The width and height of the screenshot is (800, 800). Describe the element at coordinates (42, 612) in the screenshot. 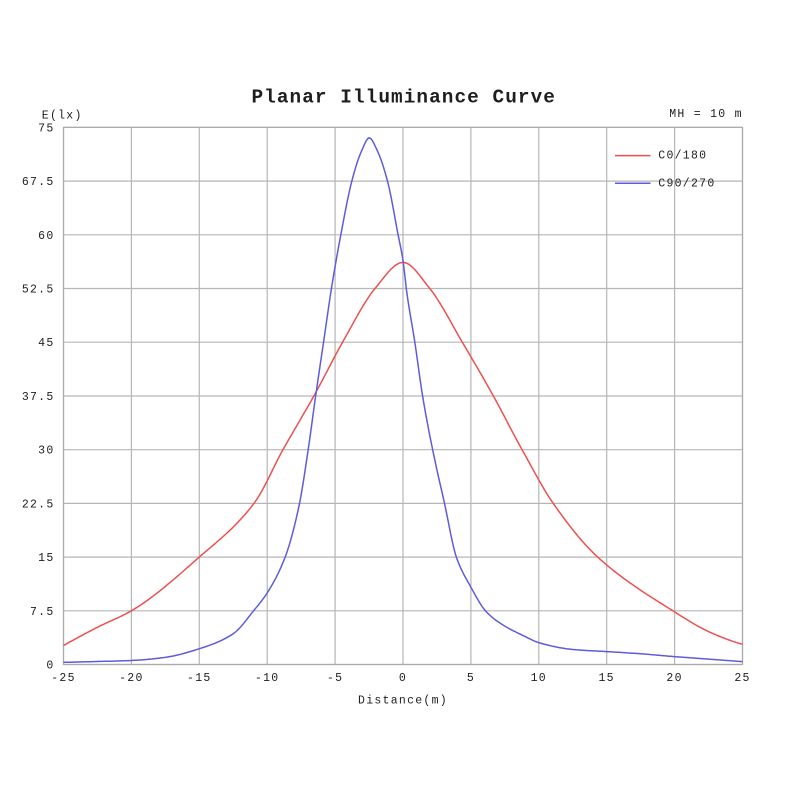

I see `svg-text: 7.5` at that location.